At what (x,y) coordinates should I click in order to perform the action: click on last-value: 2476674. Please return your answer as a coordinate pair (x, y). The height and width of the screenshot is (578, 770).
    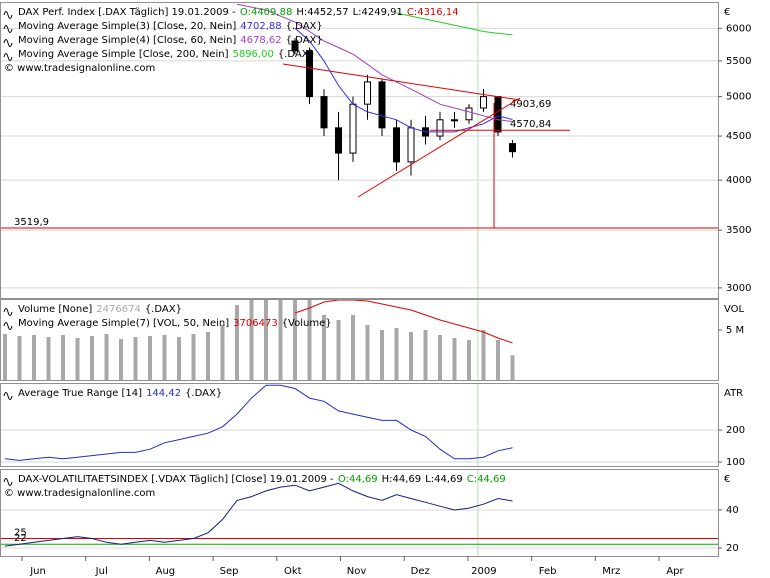
    Looking at the image, I should click on (118, 309).